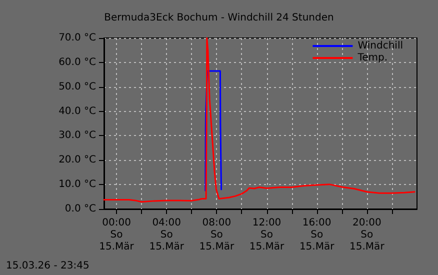 Image resolution: width=438 pixels, height=275 pixels. I want to click on y-tick-label: 60.0 °C, so click(77, 62).